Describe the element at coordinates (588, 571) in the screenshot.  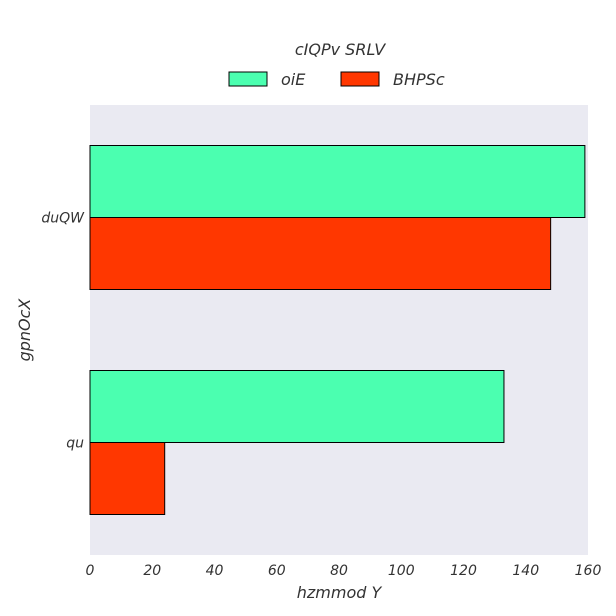
I see `x-tick-label: 160` at that location.